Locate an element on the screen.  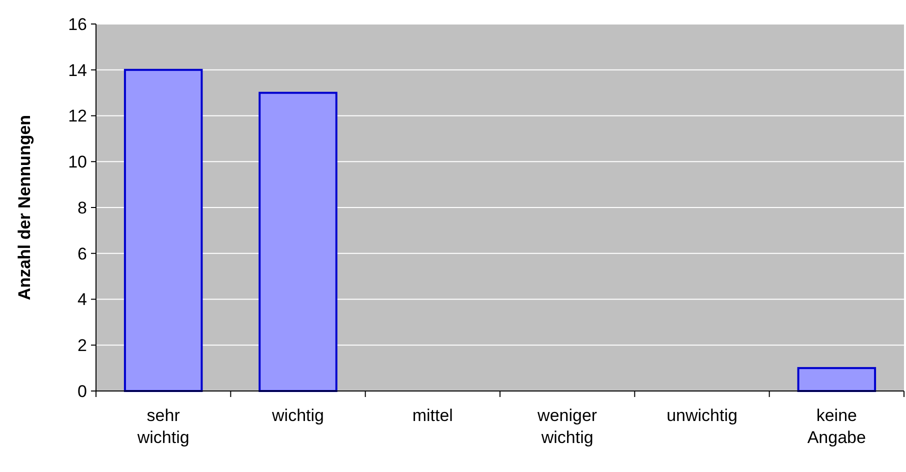
x-tick-label: weniger wichtig is located at coordinates (567, 426).